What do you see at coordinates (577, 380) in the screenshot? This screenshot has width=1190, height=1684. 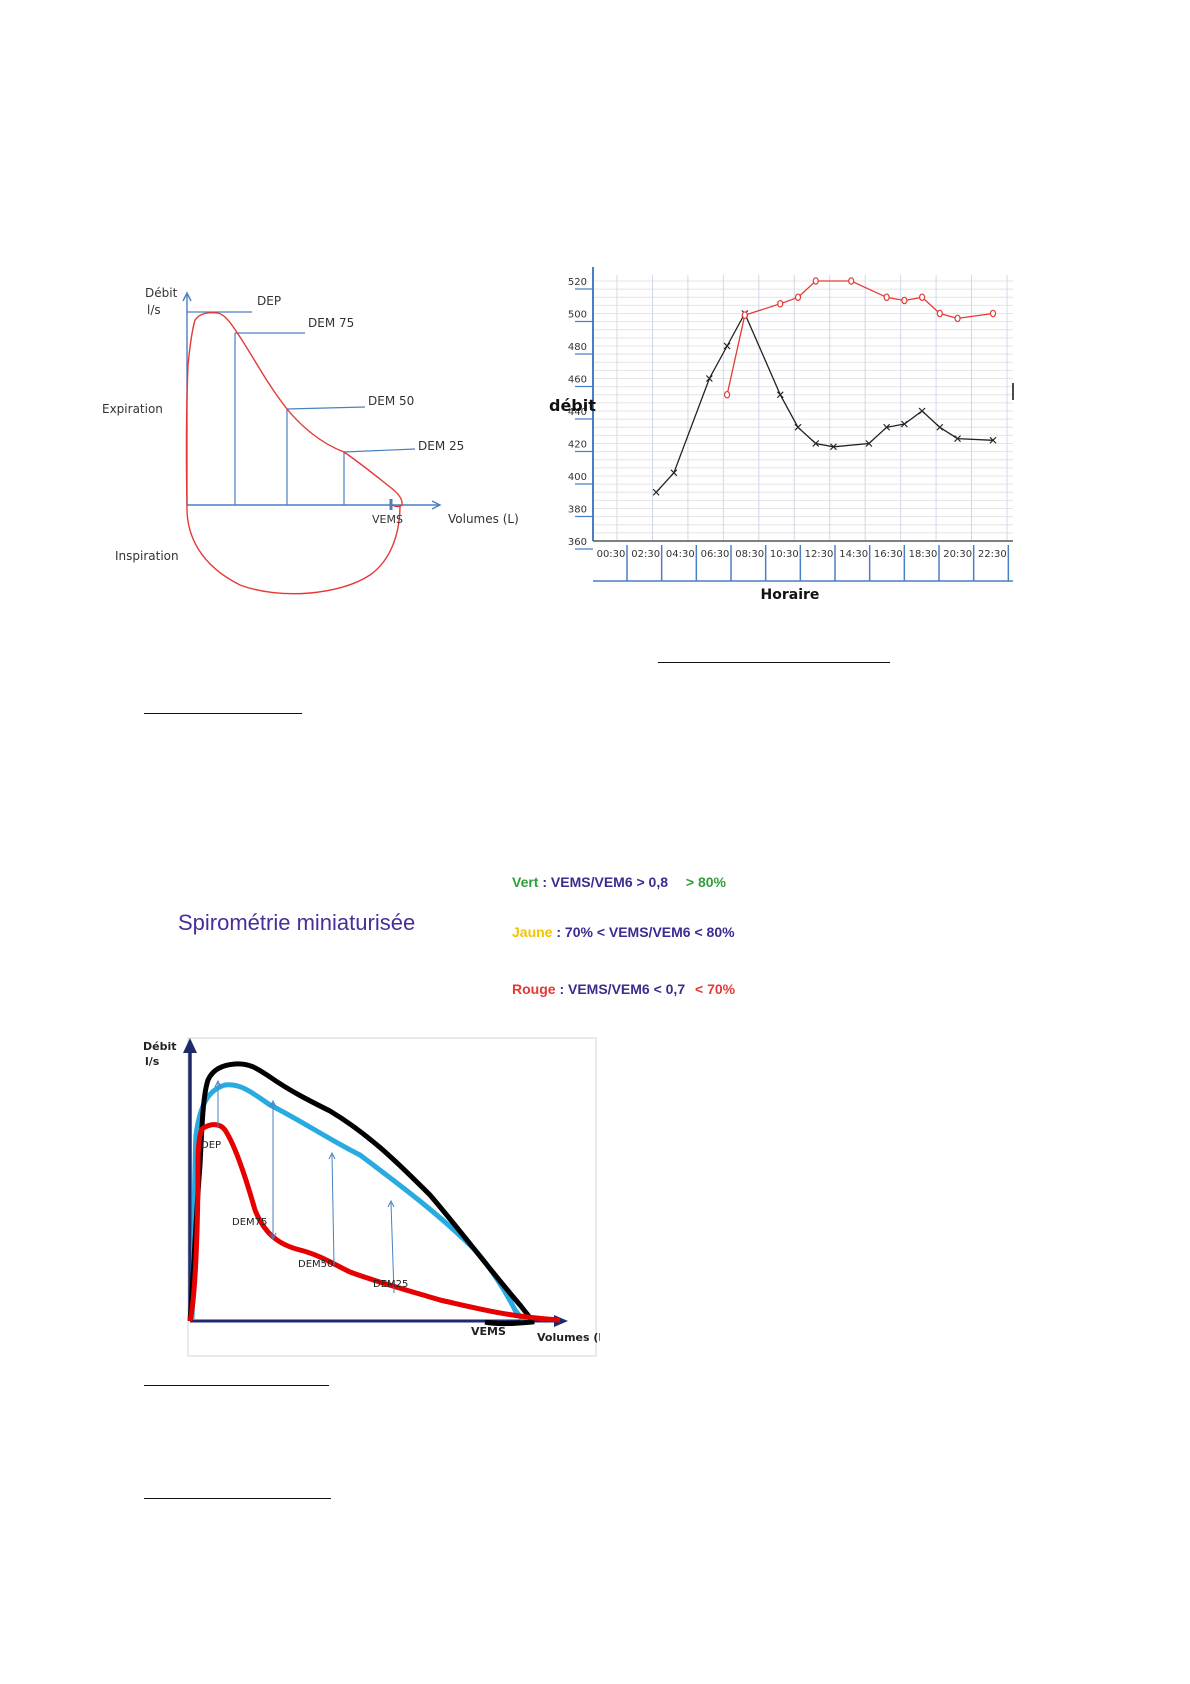 I see `y-tick-label: 460` at bounding box center [577, 380].